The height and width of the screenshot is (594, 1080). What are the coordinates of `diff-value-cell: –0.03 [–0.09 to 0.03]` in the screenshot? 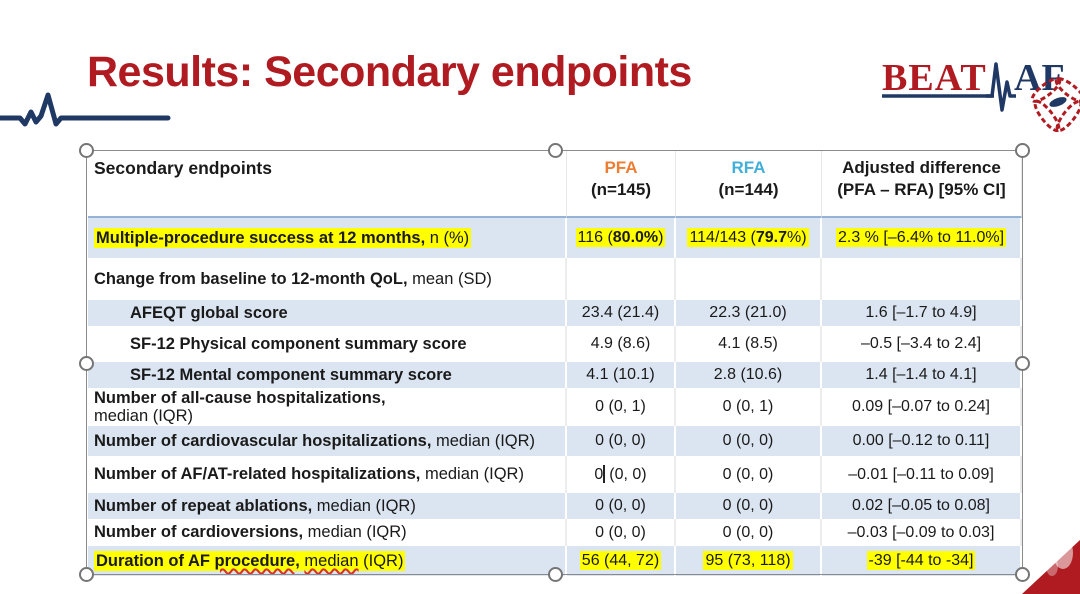 It's located at (922, 532).